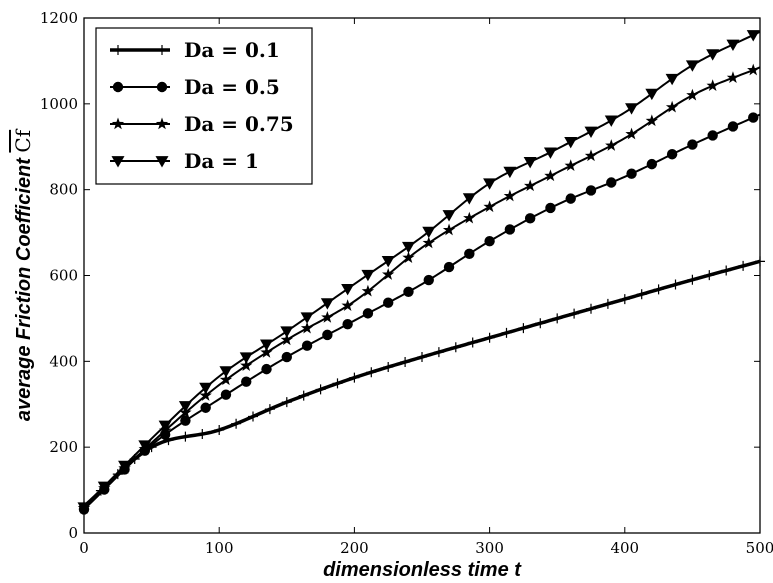  What do you see at coordinates (73, 533) in the screenshot?
I see `y-tick-label: 0` at bounding box center [73, 533].